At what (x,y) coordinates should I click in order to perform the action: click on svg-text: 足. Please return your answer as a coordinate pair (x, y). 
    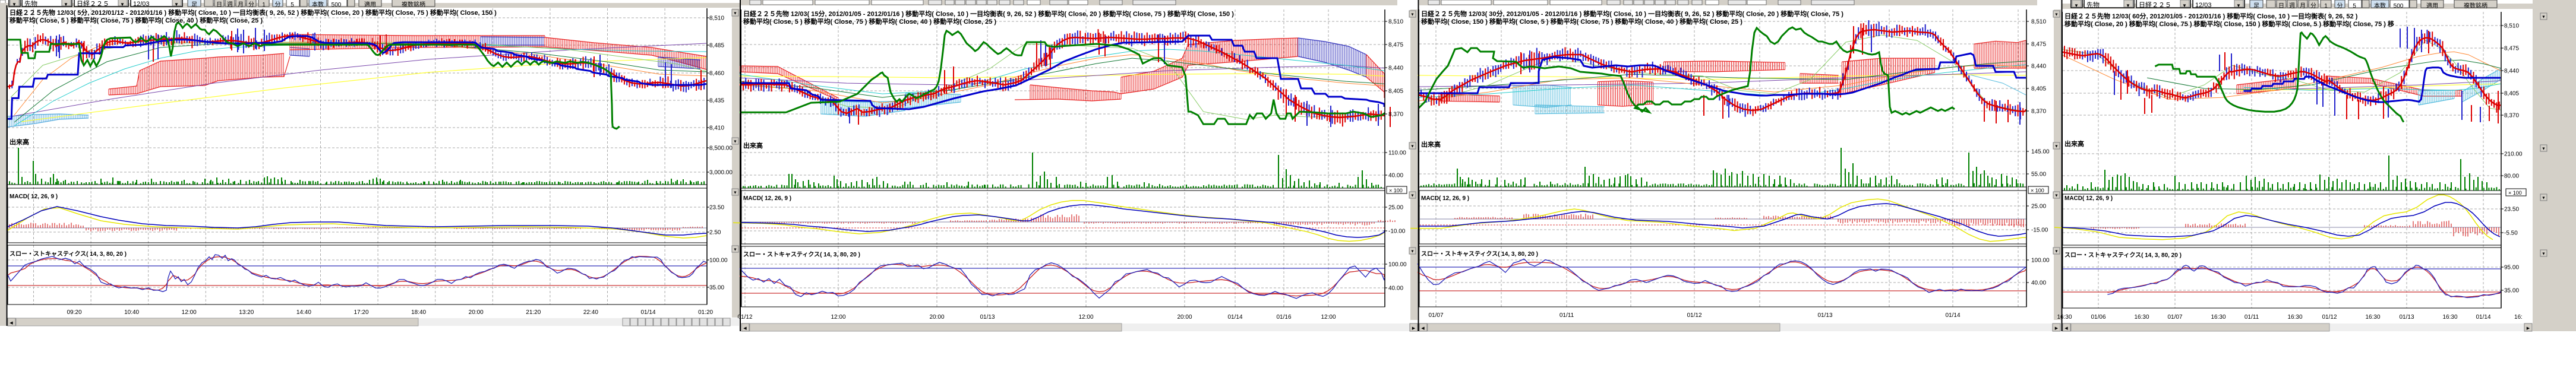
    Looking at the image, I should click on (194, 4).